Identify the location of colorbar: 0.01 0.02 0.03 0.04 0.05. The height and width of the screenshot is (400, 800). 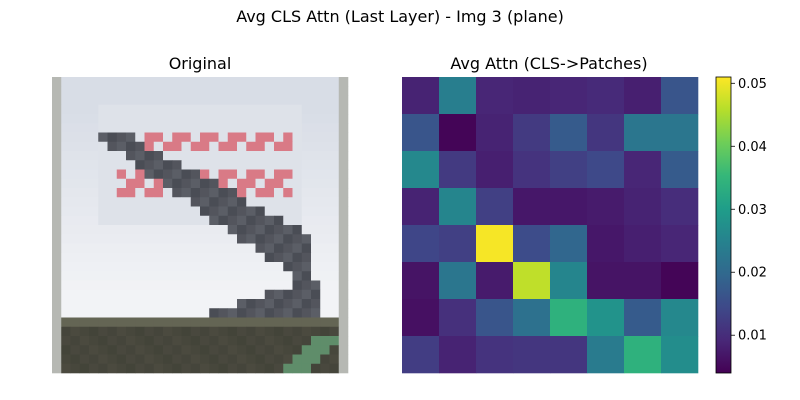
(741, 225).